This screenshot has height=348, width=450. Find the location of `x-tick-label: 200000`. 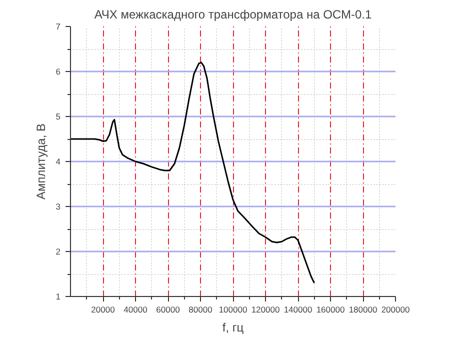

x-tick-label: 200000 is located at coordinates (395, 309).